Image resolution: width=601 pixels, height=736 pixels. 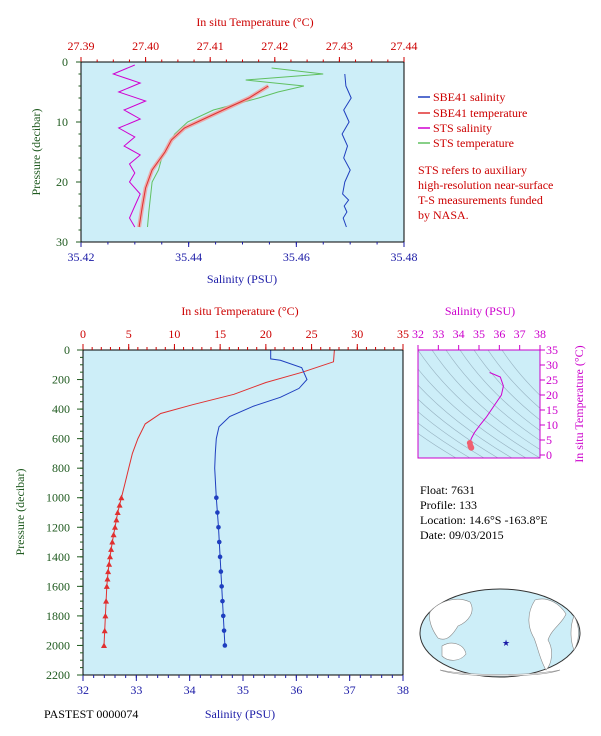 What do you see at coordinates (296, 257) in the screenshot?
I see `near-surface-bottom-tick-label: 35.46` at bounding box center [296, 257].